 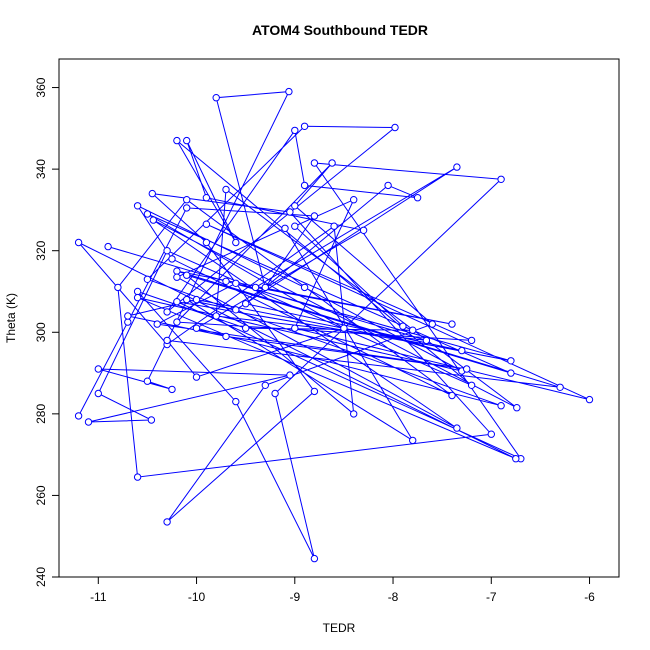 What do you see at coordinates (339, 628) in the screenshot?
I see `x-axis-label: TEDR` at bounding box center [339, 628].